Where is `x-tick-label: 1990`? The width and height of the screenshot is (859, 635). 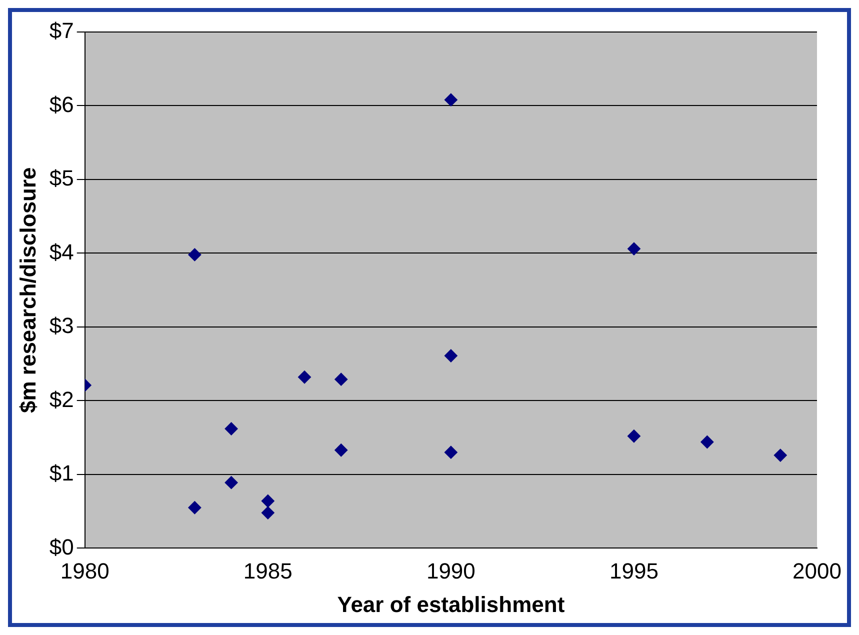 x-tick-label: 1990 is located at coordinates (451, 571).